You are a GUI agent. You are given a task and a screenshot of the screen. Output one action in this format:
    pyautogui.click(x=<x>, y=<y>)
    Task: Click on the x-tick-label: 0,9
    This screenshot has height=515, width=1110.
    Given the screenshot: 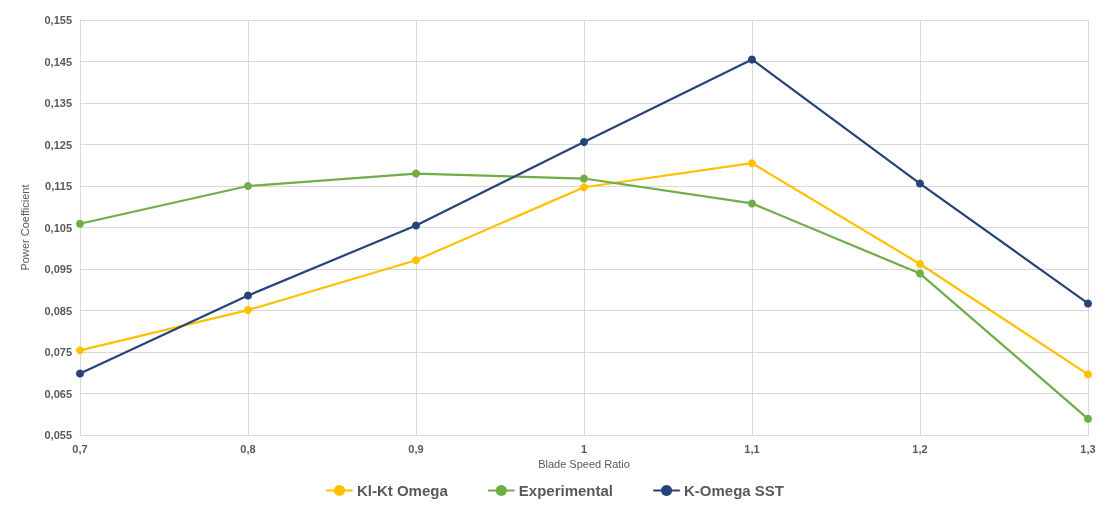 What is the action you would take?
    pyautogui.click(x=416, y=448)
    